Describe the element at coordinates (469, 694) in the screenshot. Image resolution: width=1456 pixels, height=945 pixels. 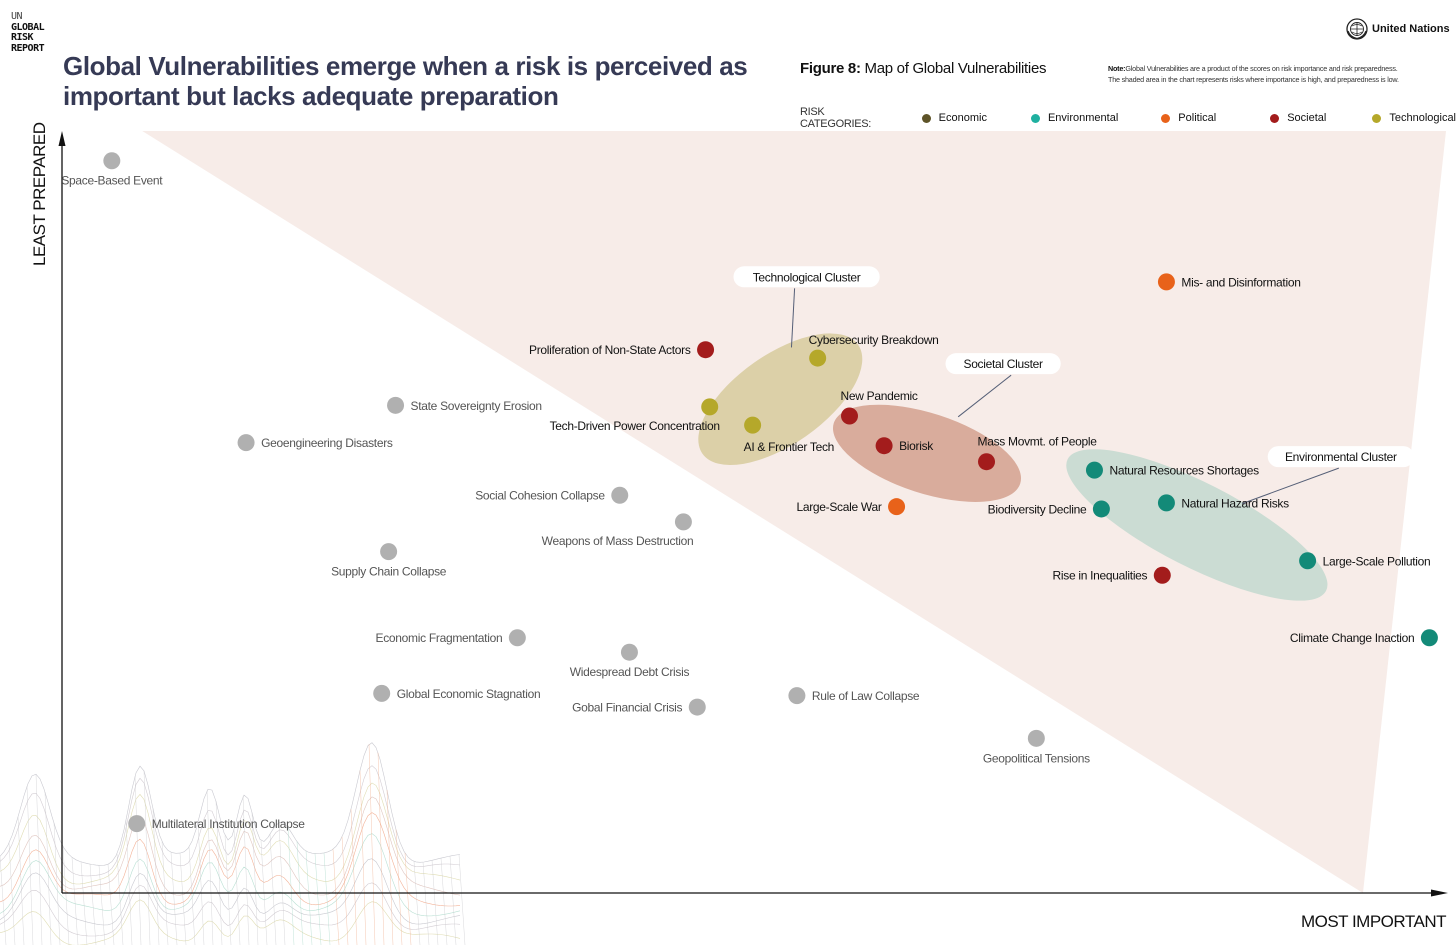
I see `risk-label: Global Economic Stagnation` at that location.